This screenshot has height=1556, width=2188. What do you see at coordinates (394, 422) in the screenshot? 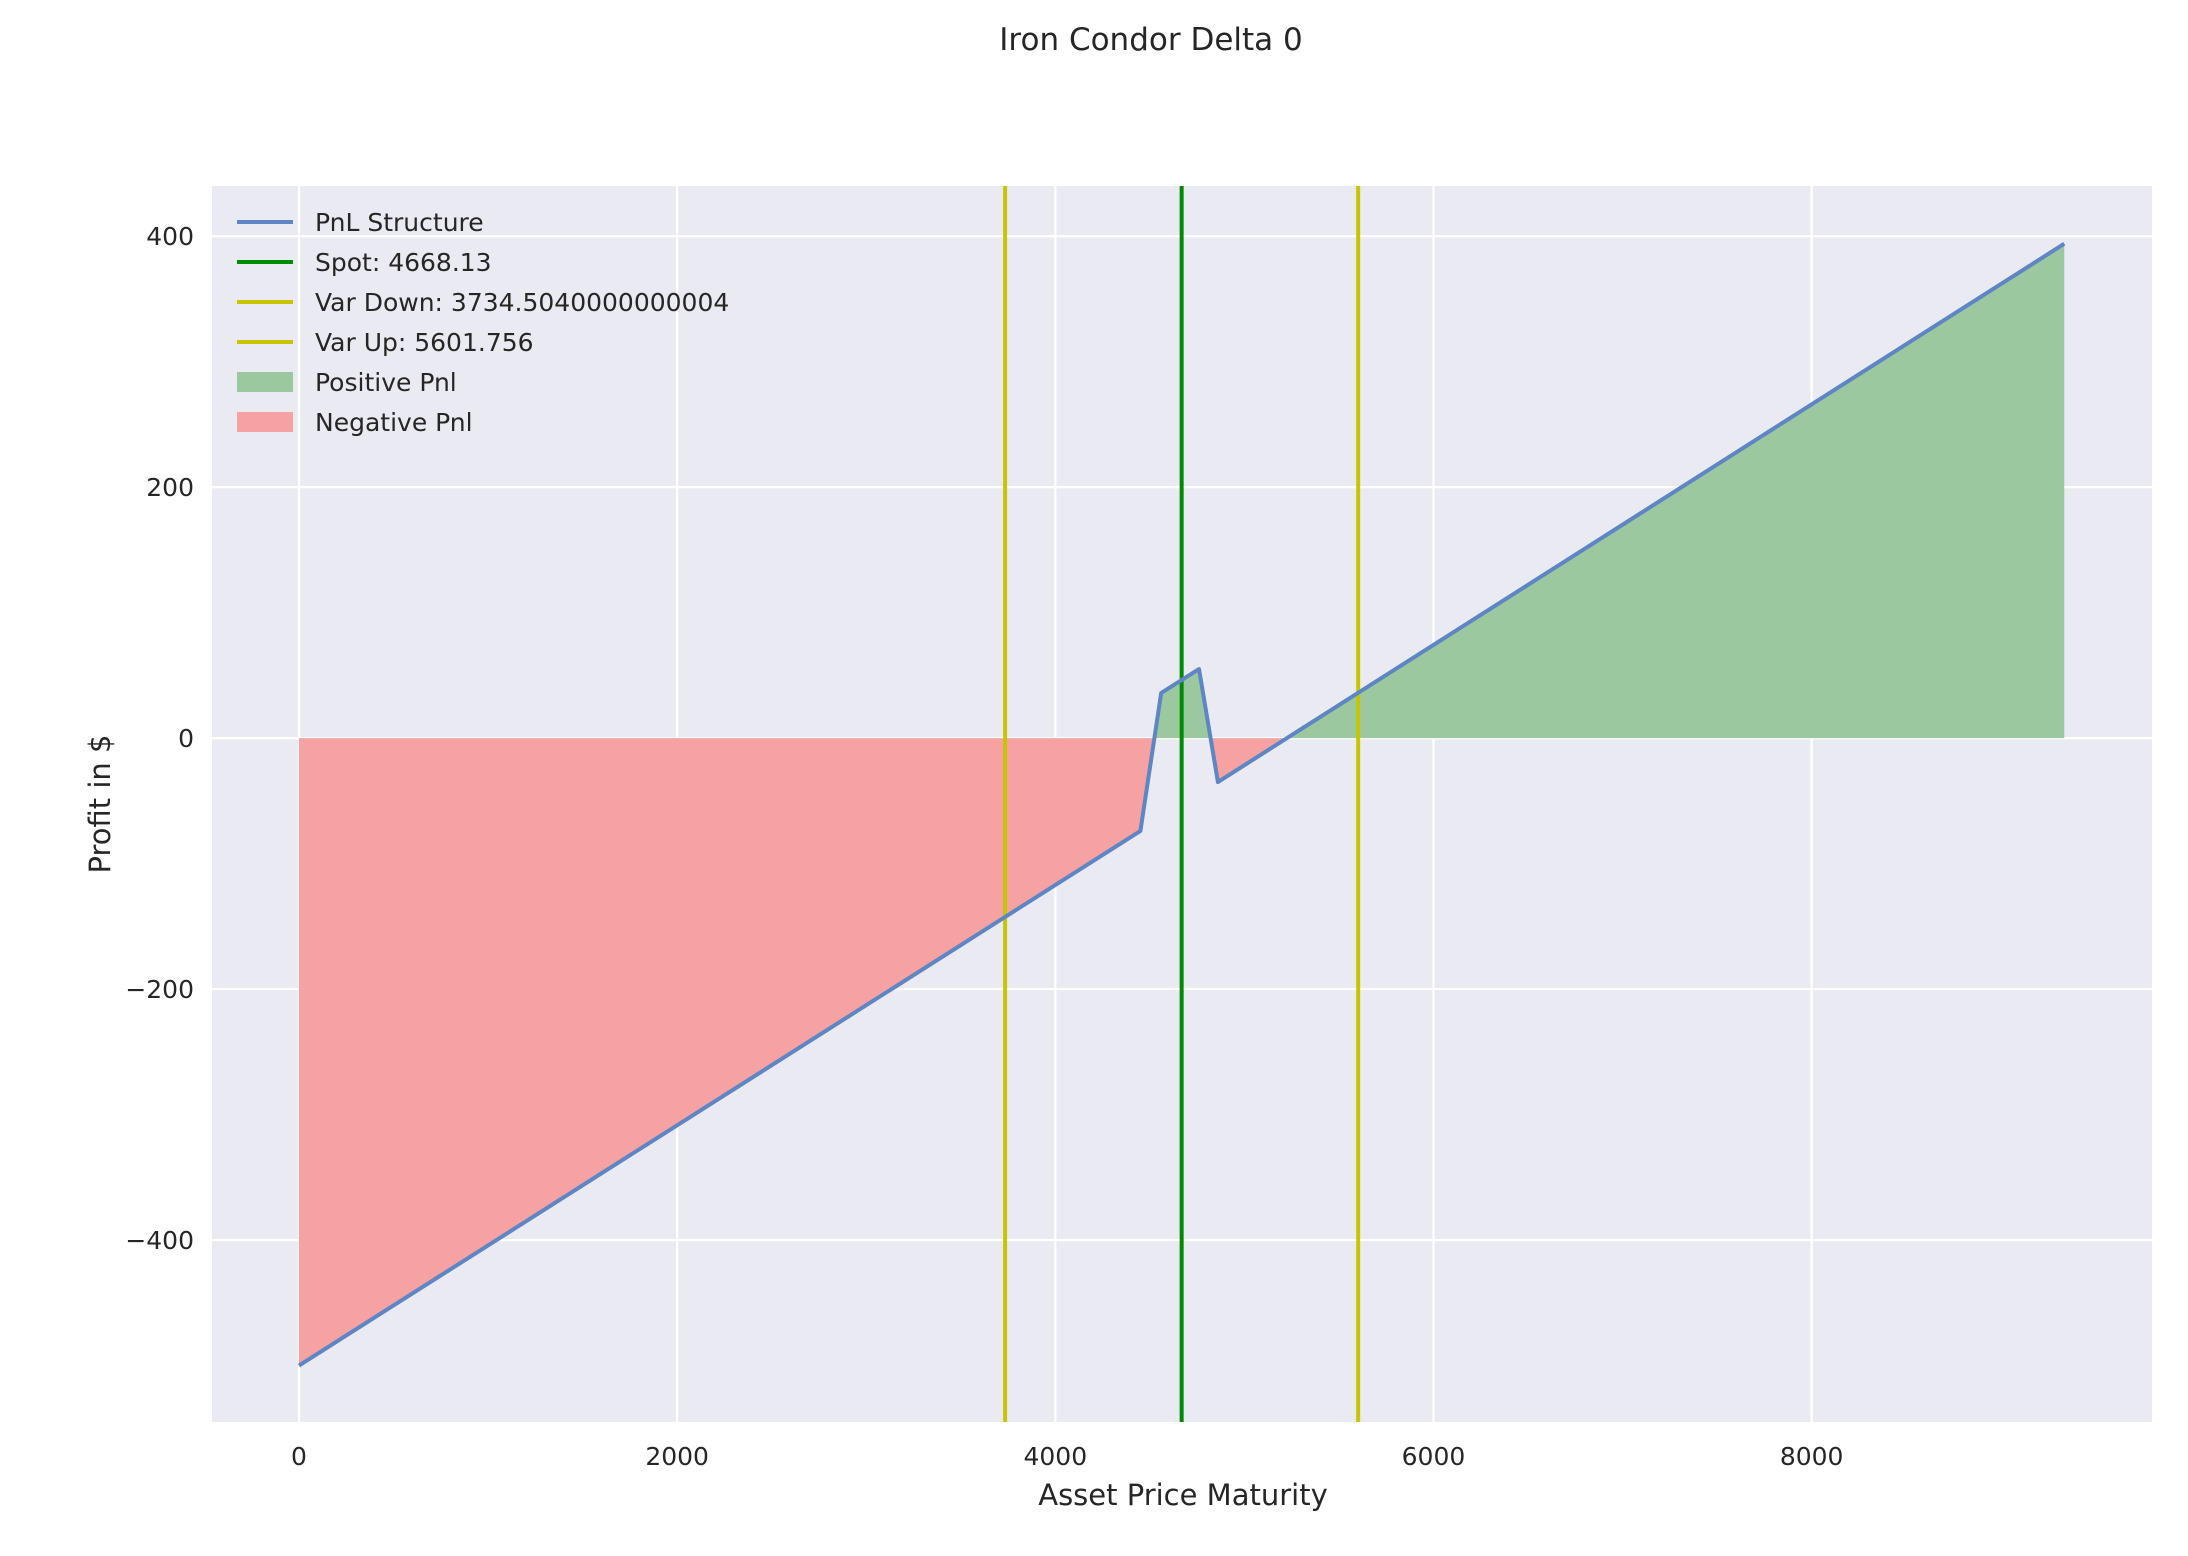
I see `legend-label: Negative Pnl` at bounding box center [394, 422].